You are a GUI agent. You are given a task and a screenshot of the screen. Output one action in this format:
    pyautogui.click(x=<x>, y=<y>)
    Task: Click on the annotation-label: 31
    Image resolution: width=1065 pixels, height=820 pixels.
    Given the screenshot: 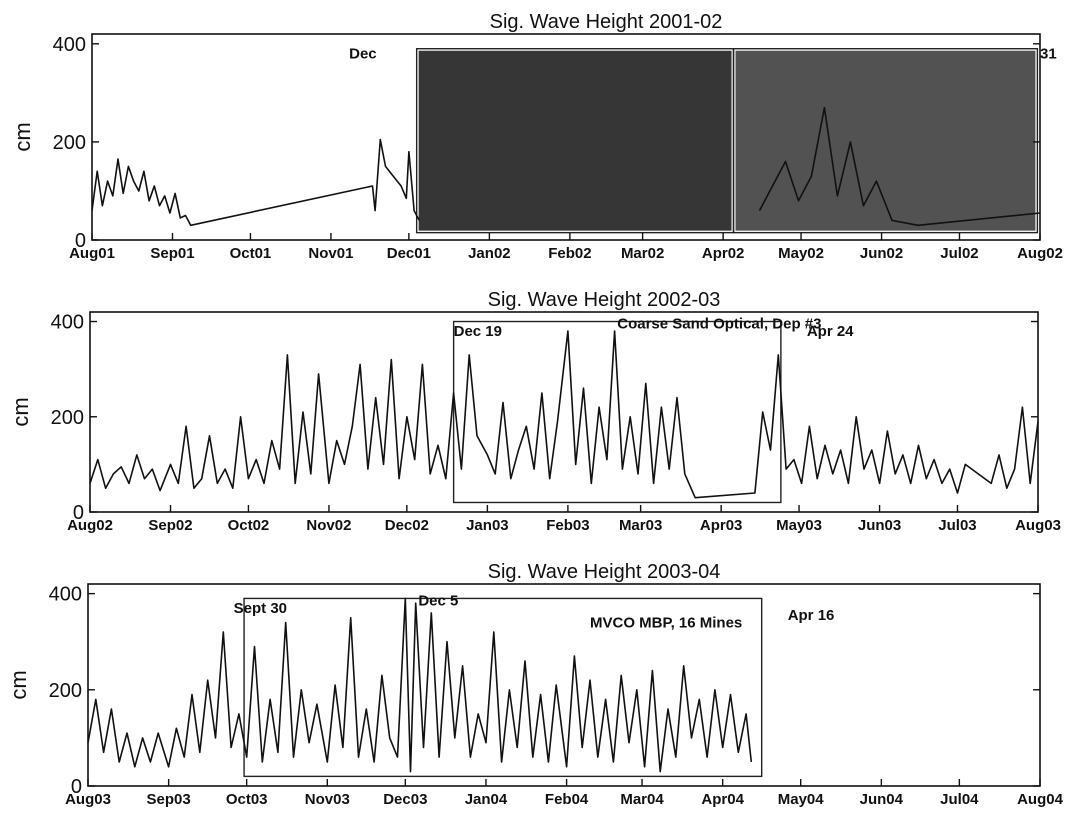 What is the action you would take?
    pyautogui.click(x=1048, y=54)
    